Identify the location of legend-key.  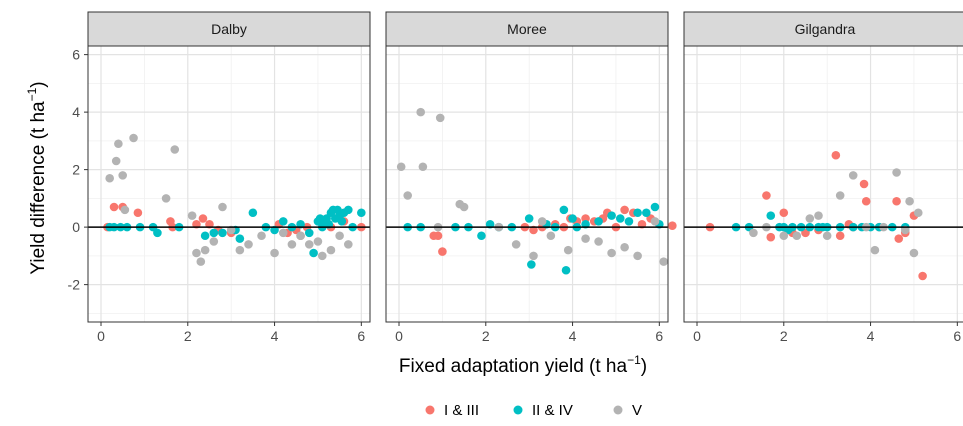
(430, 410).